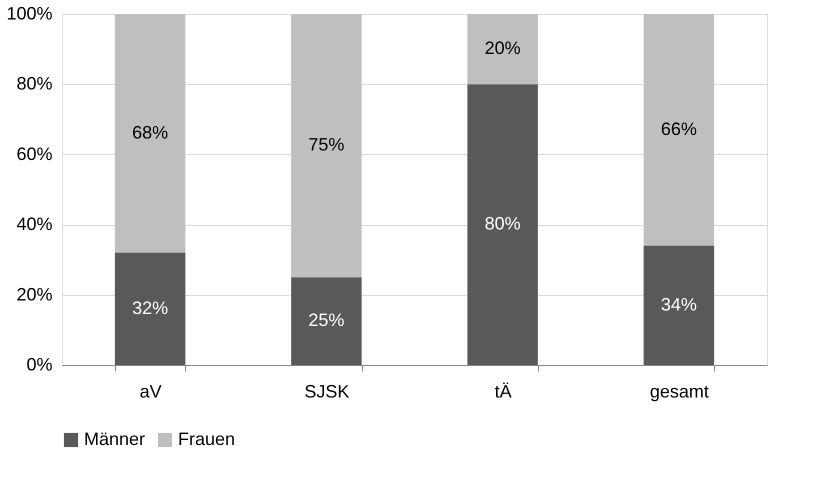  What do you see at coordinates (151, 392) in the screenshot?
I see `x-tick-label: aV` at bounding box center [151, 392].